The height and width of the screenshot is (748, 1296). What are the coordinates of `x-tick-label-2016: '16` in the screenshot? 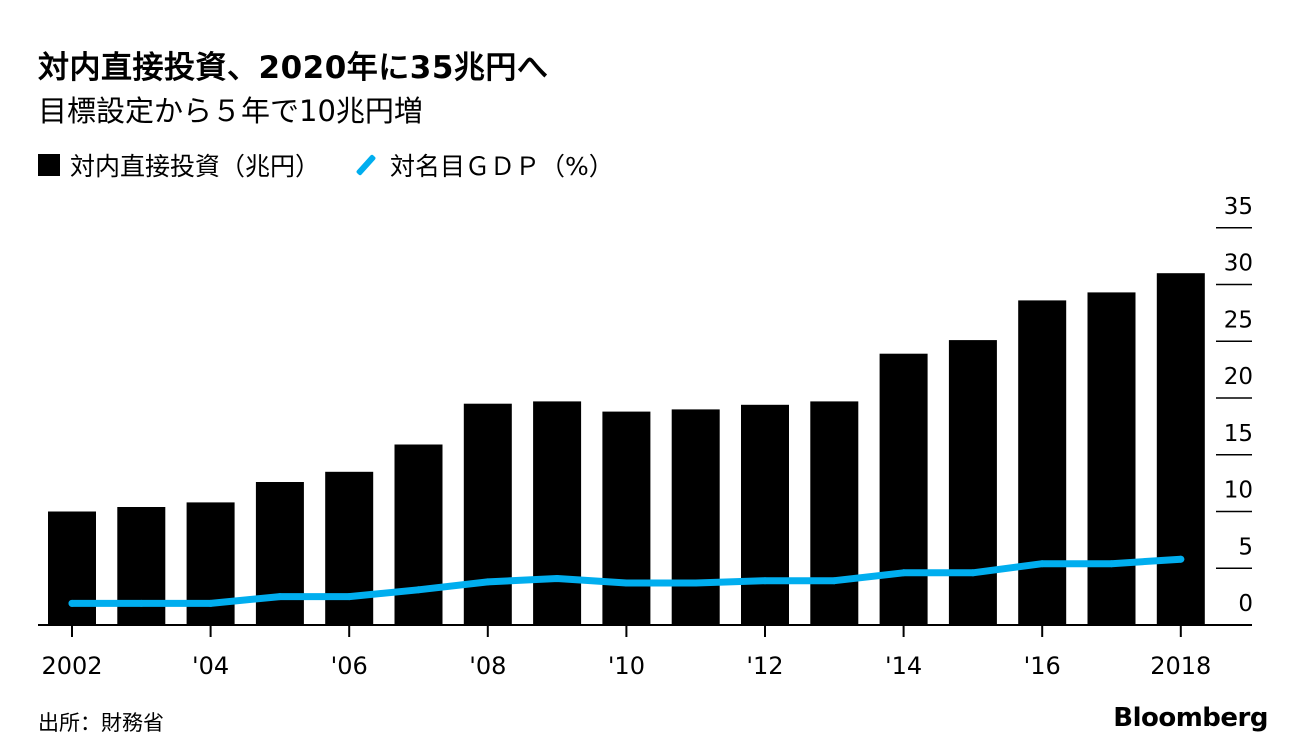 It's located at (1042, 666).